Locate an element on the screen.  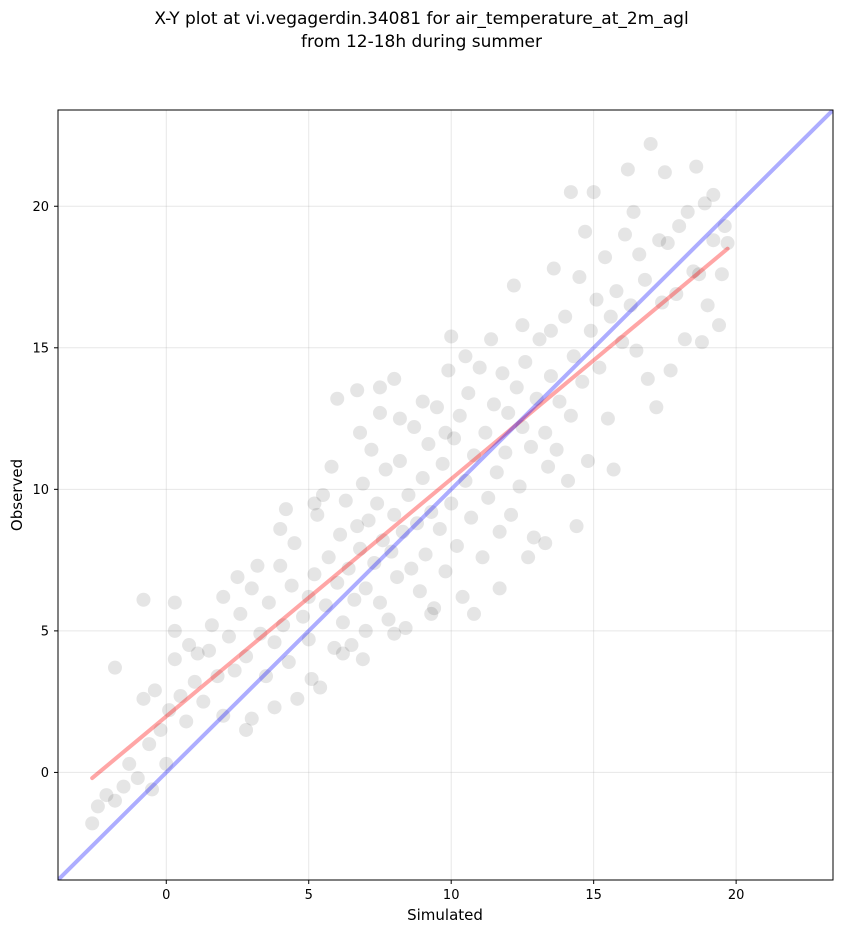
y-tick-label: 20 is located at coordinates (40, 207).